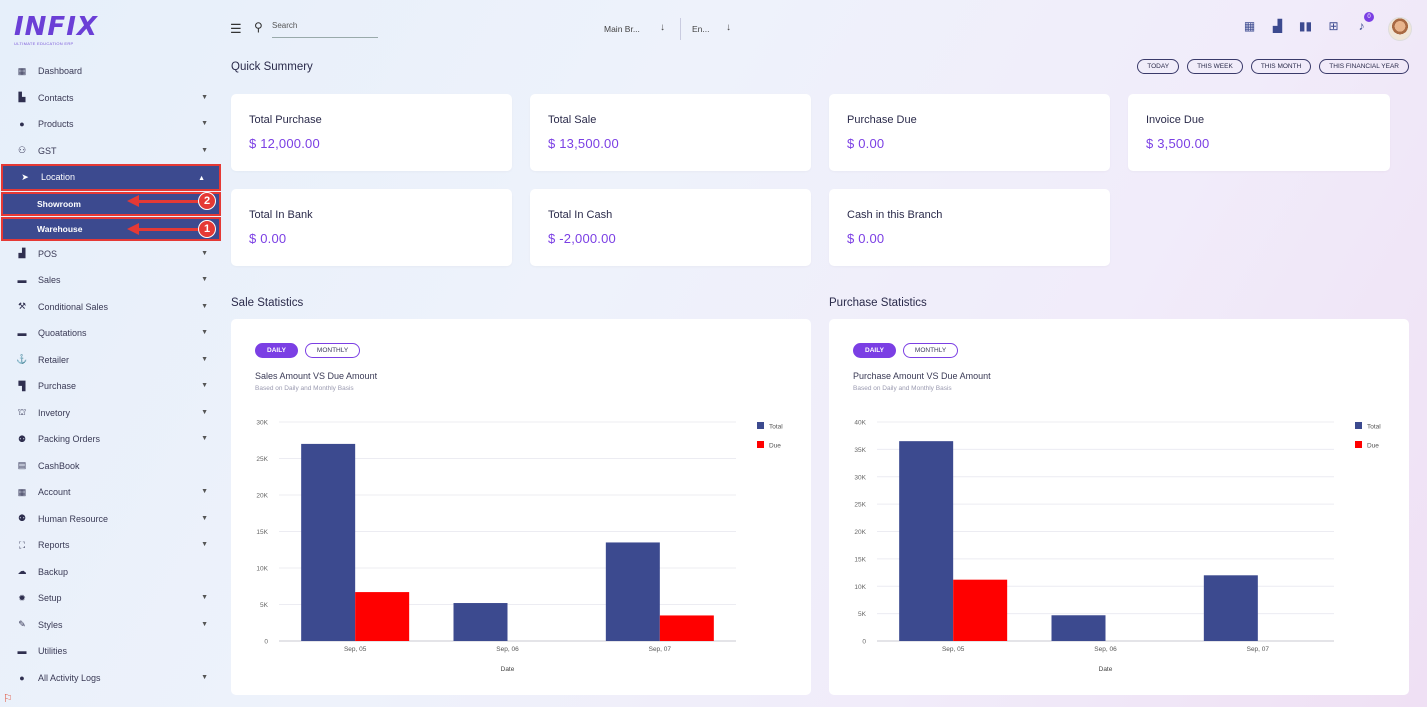 Image resolution: width=1427 pixels, height=707 pixels. I want to click on sidebar-item-quoatations: ▬ Quoatations ▼, so click(111, 333).